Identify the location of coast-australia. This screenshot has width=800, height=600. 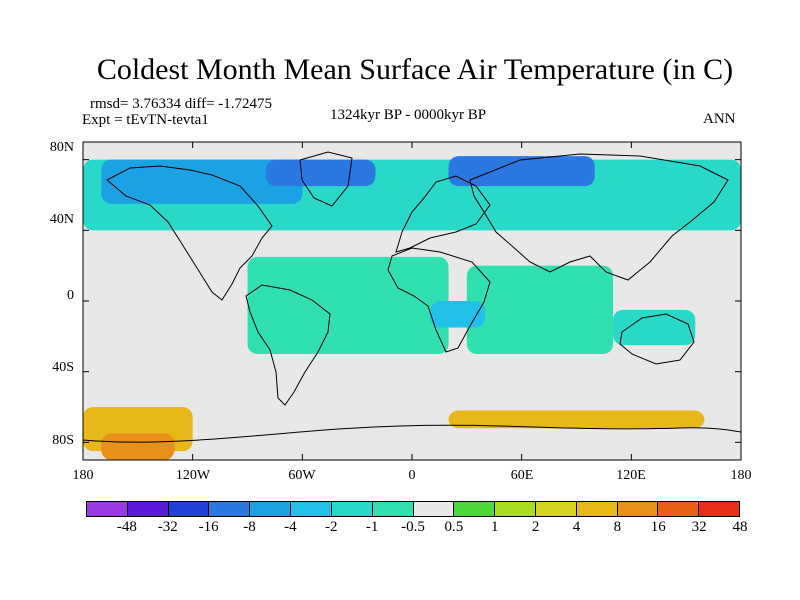
(657, 339).